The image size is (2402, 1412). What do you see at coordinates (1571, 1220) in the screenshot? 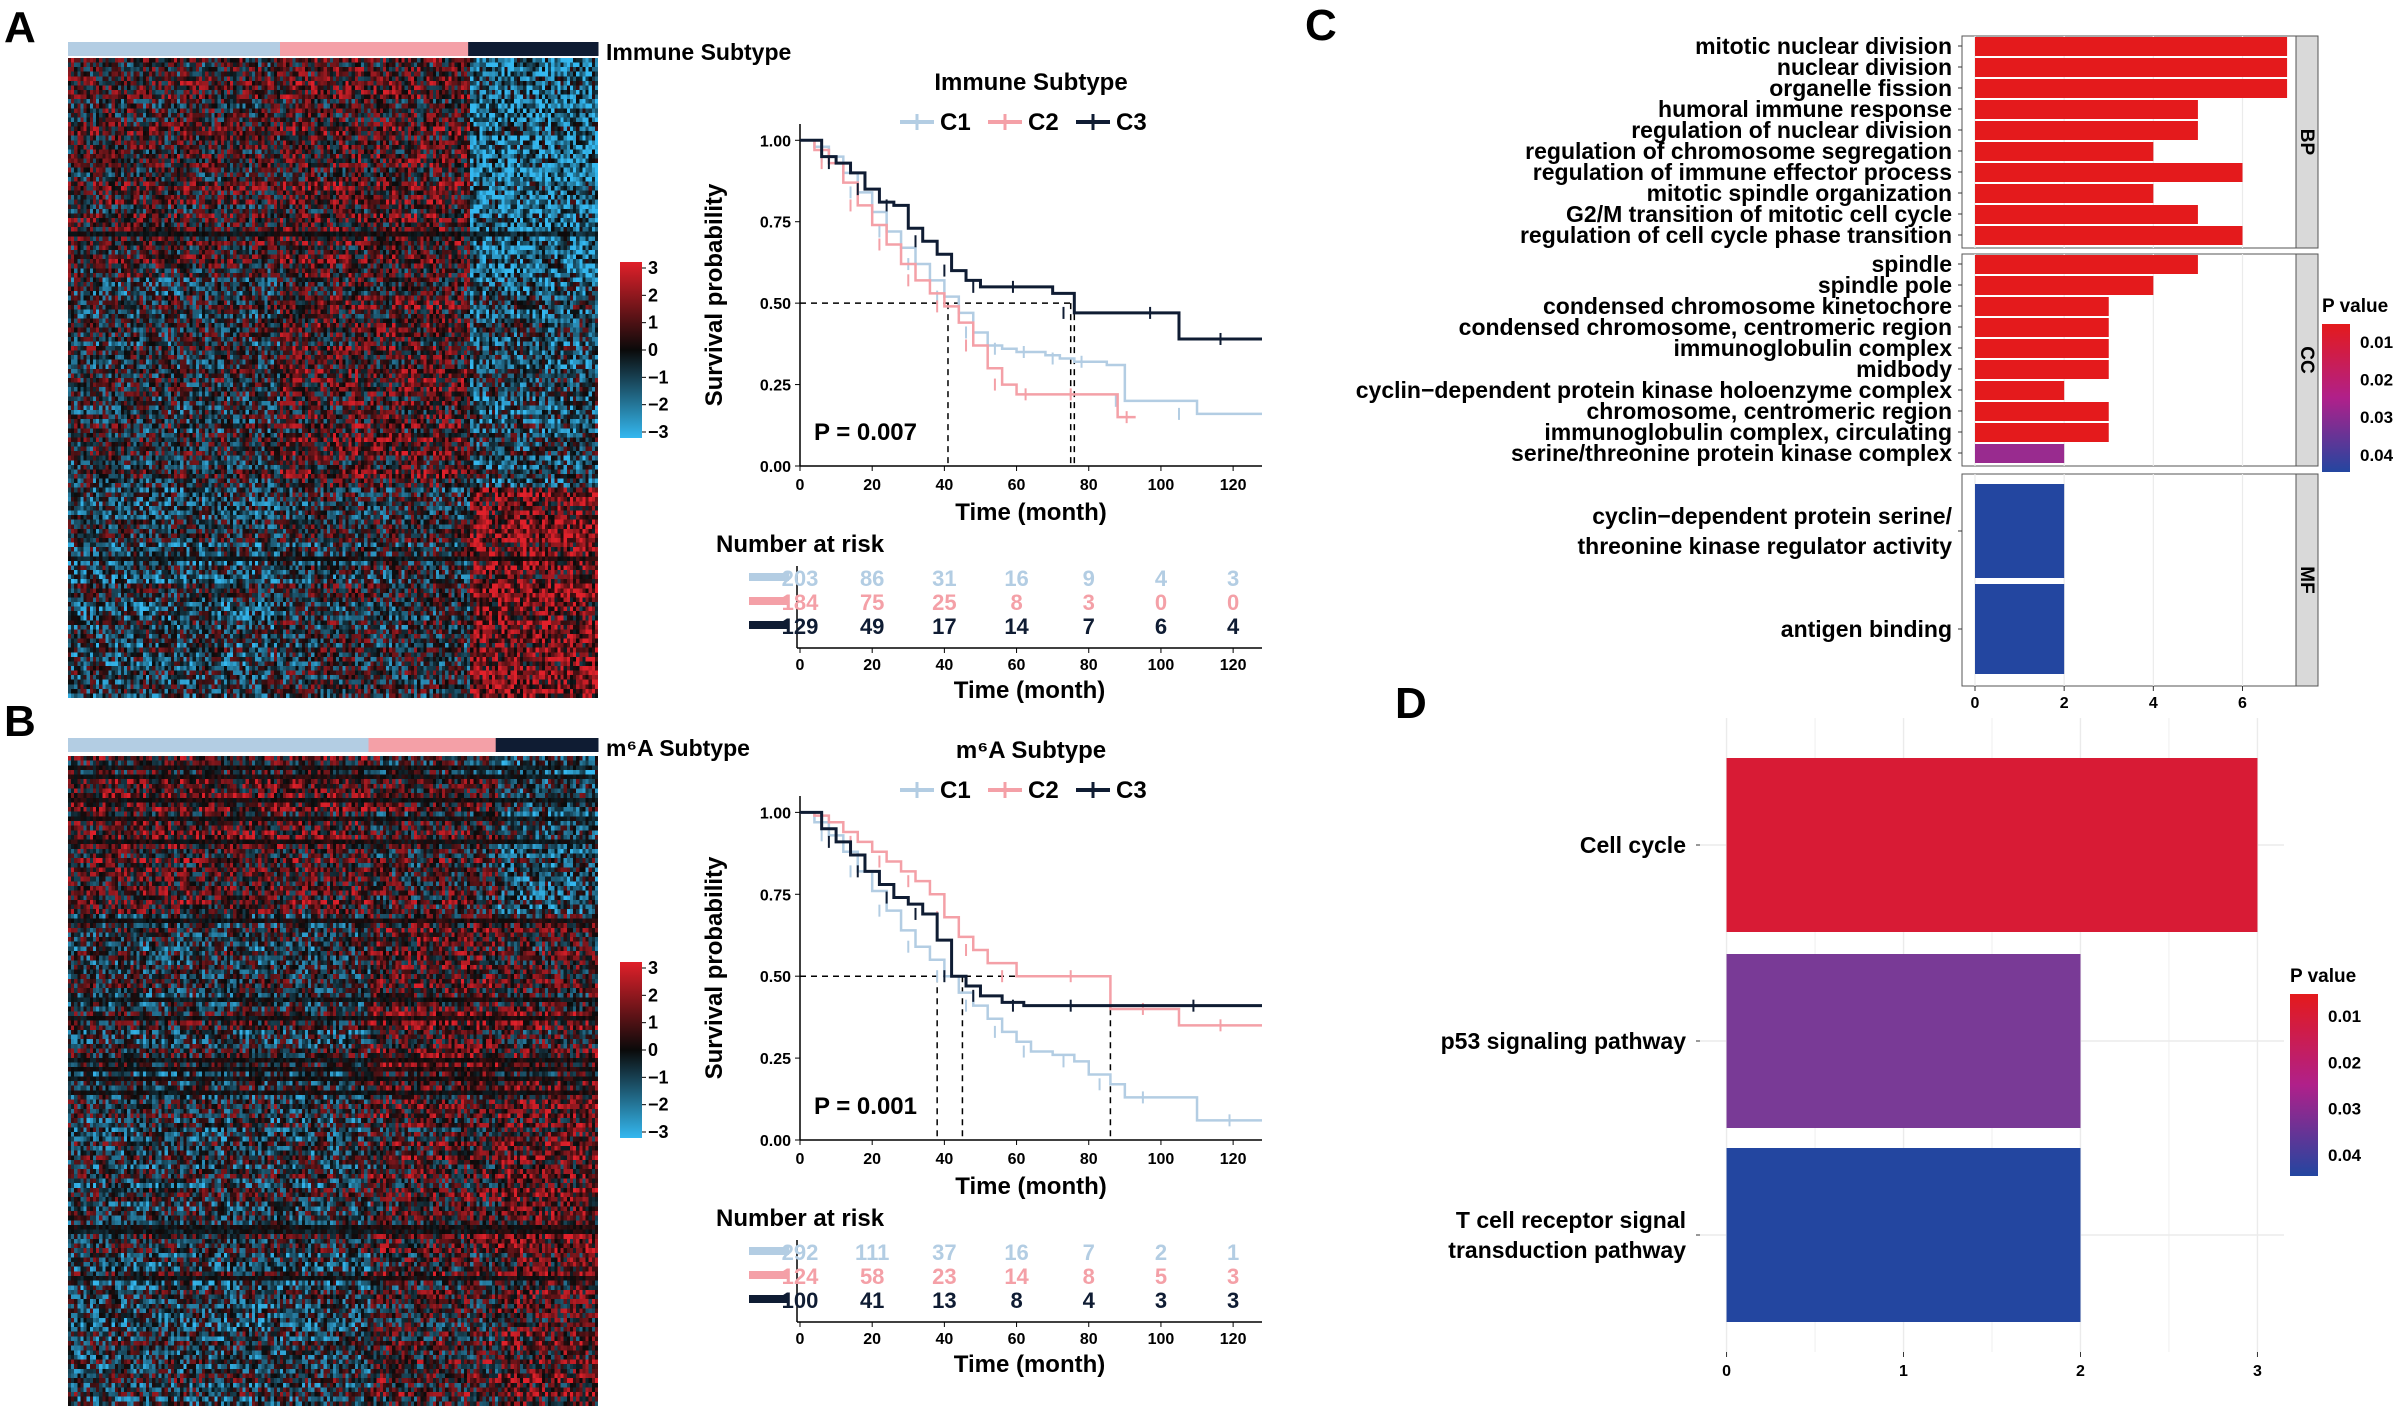
I see `kegg-category-label: T cell receptor signal` at bounding box center [1571, 1220].